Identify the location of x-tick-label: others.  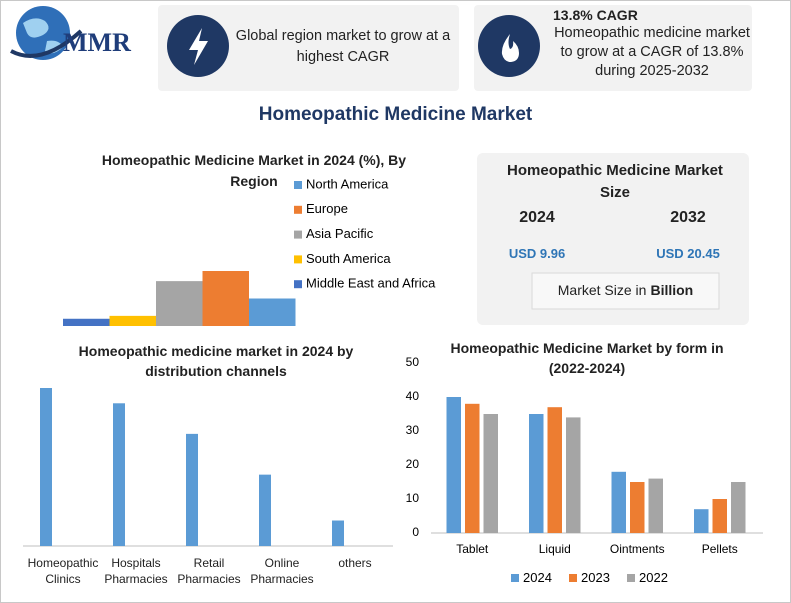
(355, 563).